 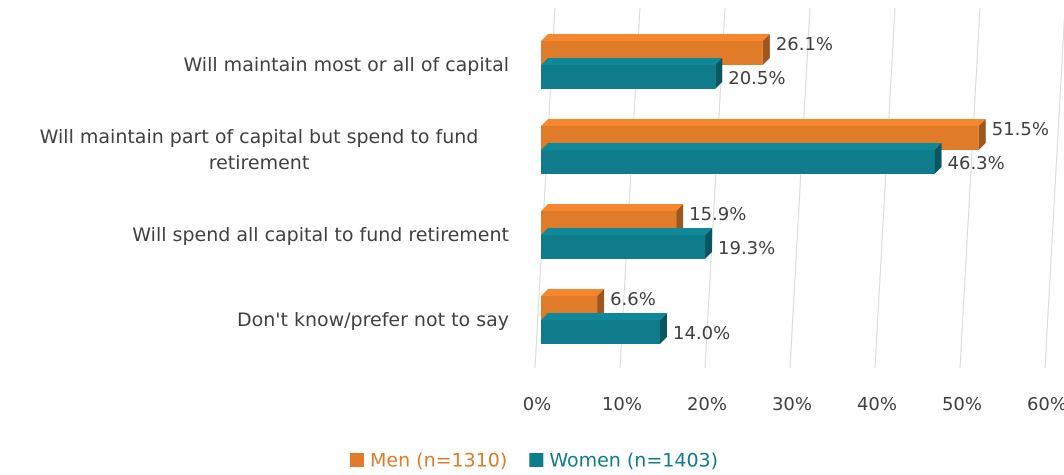 What do you see at coordinates (633, 461) in the screenshot?
I see `legend-label: Women (n=1403)` at bounding box center [633, 461].